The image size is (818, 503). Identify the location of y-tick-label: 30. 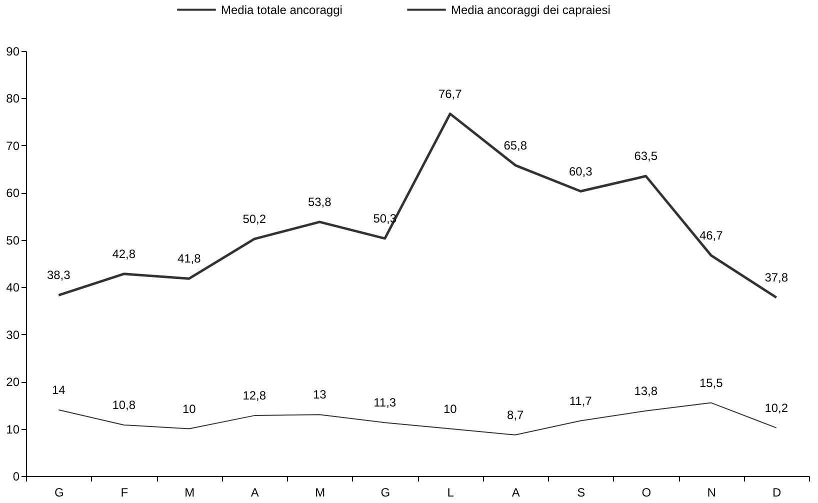
(13, 335).